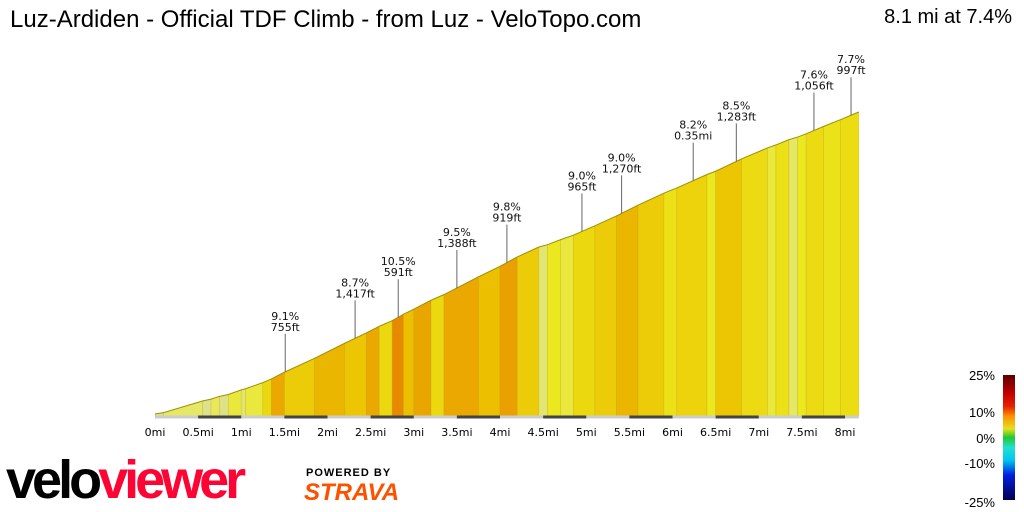 The image size is (1024, 512). What do you see at coordinates (352, 492) in the screenshot?
I see `strava-logo: STRAVA` at bounding box center [352, 492].